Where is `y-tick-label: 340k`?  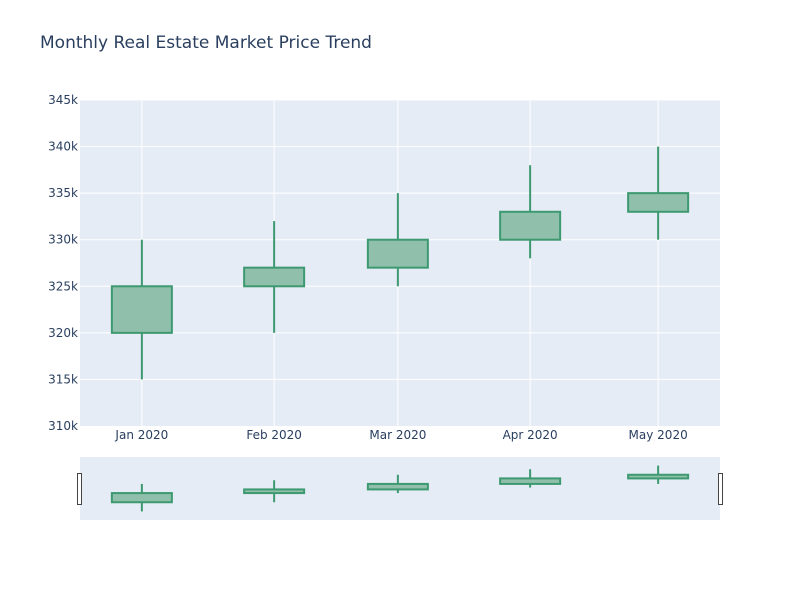
y-tick-label: 340k is located at coordinates (63, 147).